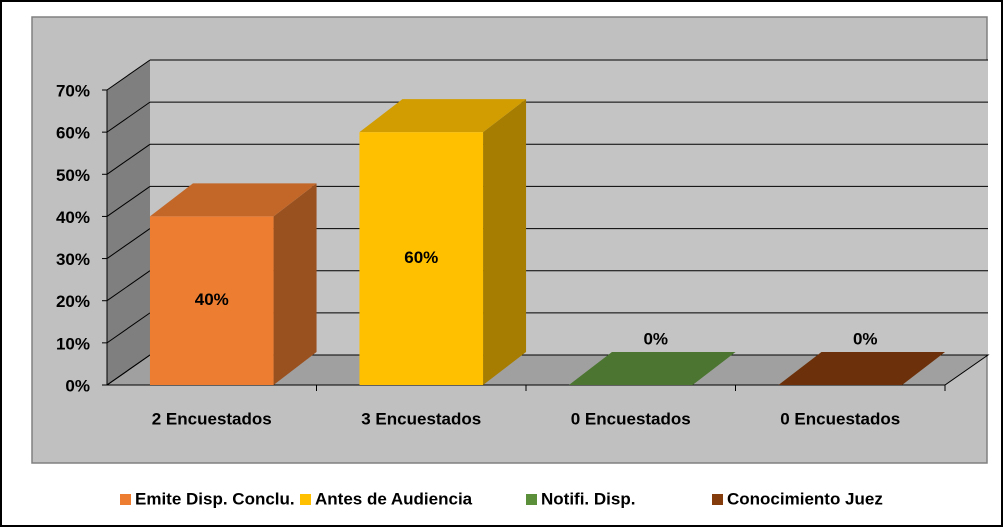 The height and width of the screenshot is (527, 1003). I want to click on value-label: 40%, so click(212, 299).